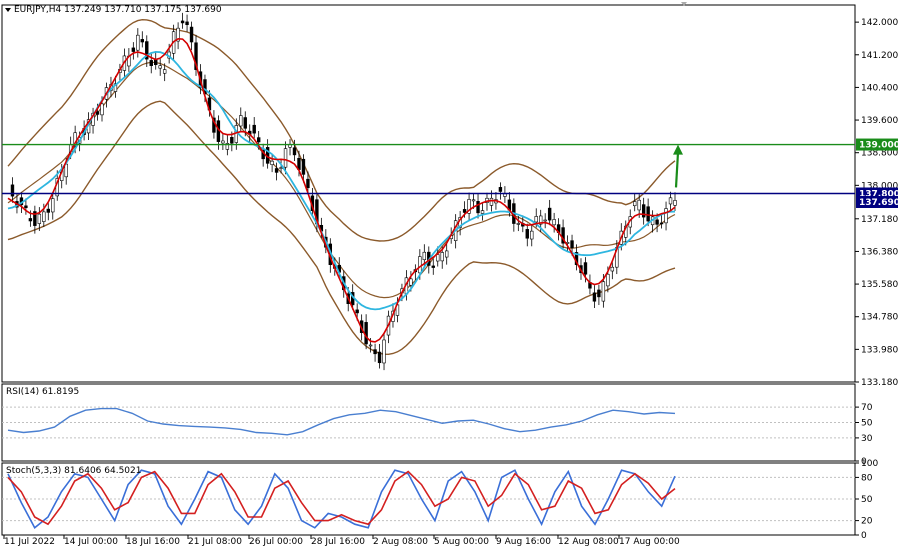 The height and width of the screenshot is (560, 900). What do you see at coordinates (73, 471) in the screenshot?
I see `stoch-title: Stoch(5,3,3) 81.6406 64.5021` at bounding box center [73, 471].